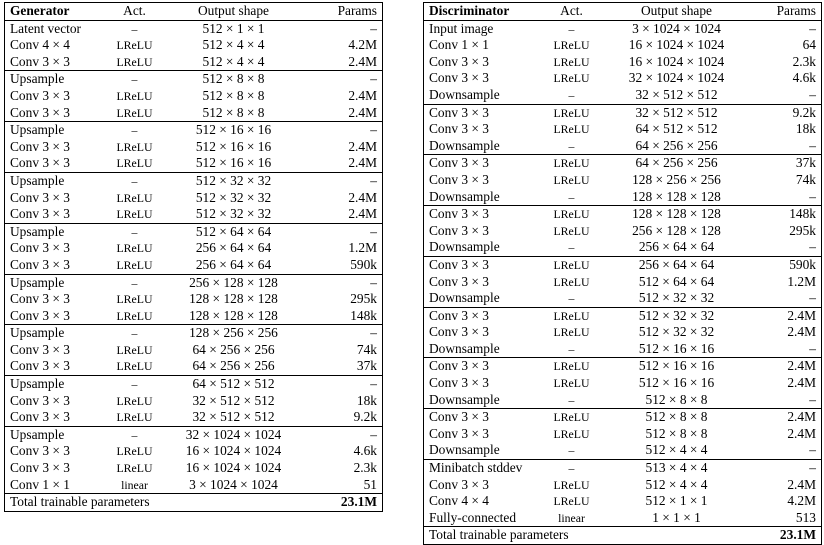  What do you see at coordinates (193, 333) in the screenshot?
I see `table-row: Upsample –128 × 256 × 256–` at bounding box center [193, 333].